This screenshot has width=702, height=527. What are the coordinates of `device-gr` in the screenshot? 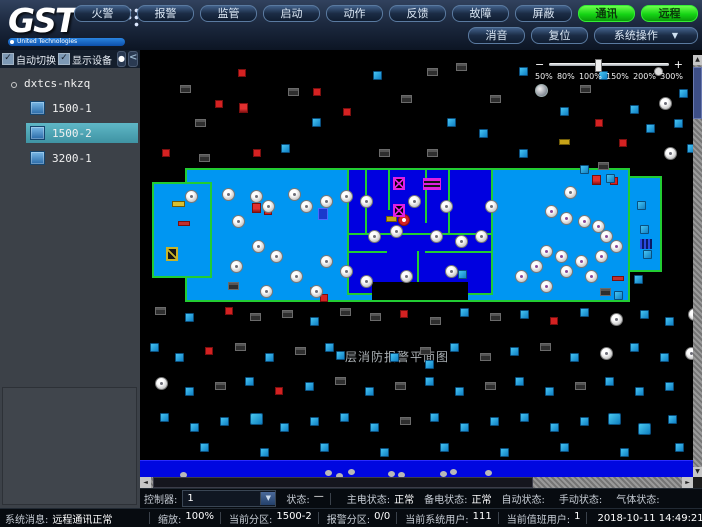 It's located at (646, 244).